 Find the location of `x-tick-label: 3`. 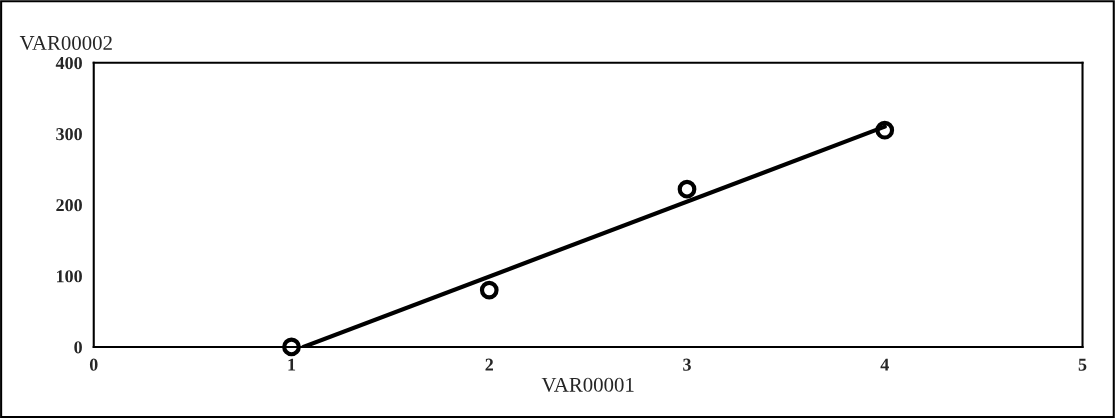

x-tick-label: 3 is located at coordinates (687, 364).